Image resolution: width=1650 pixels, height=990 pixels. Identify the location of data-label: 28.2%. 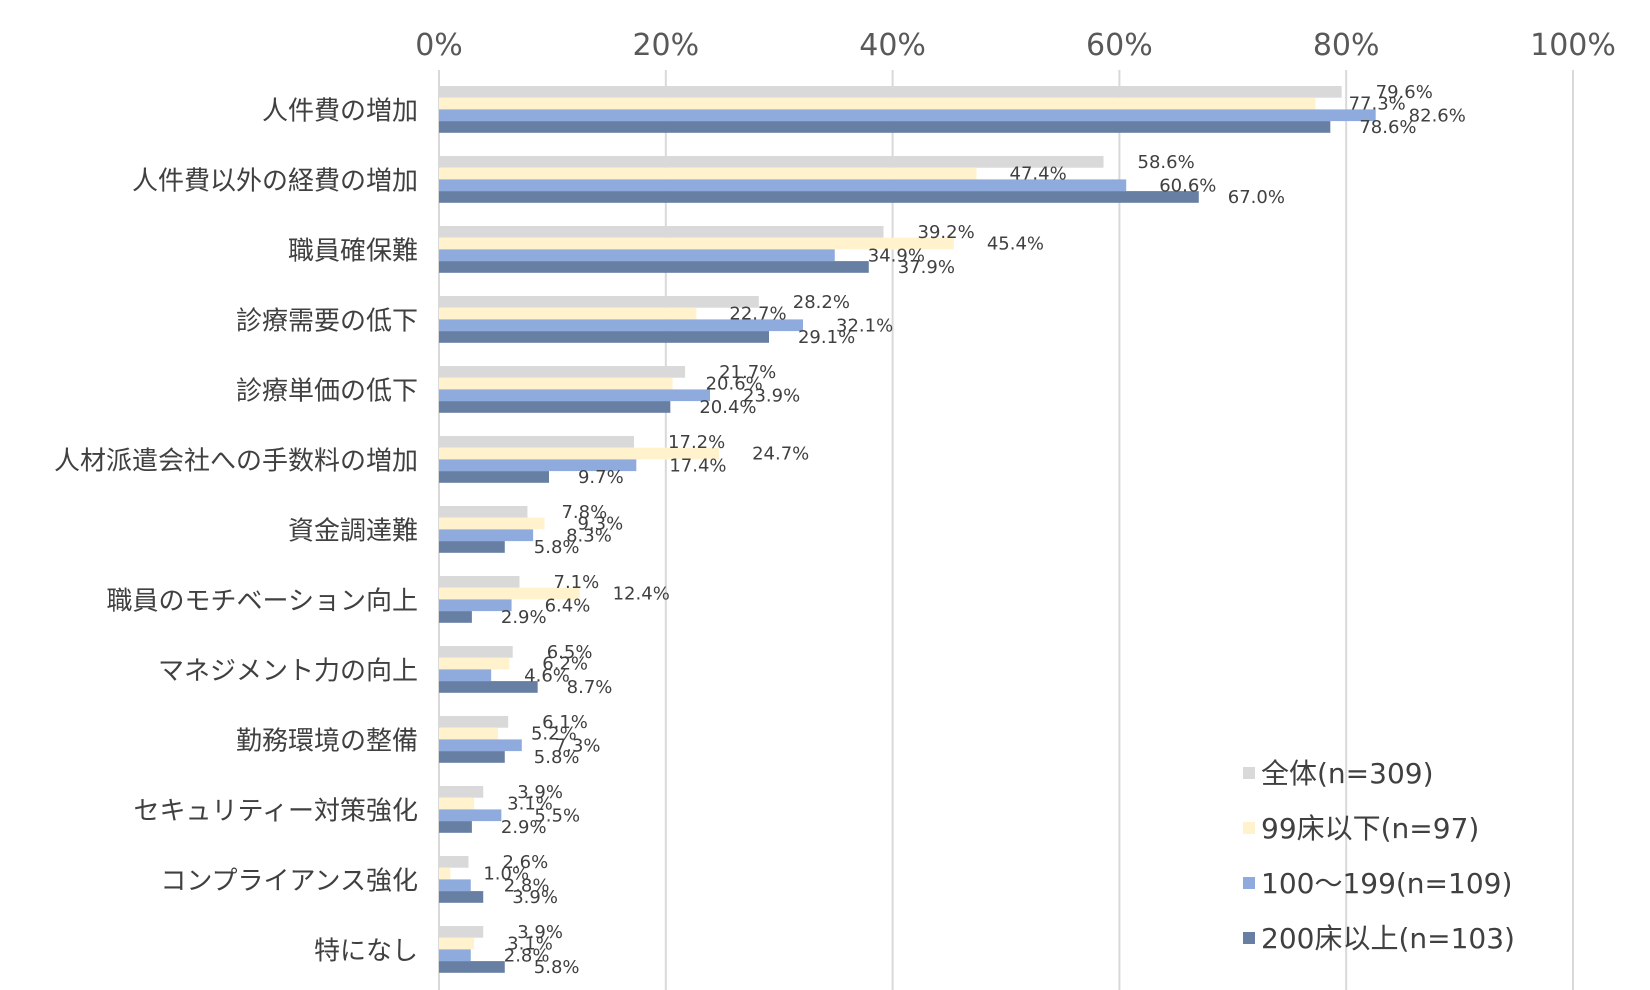
(821, 302).